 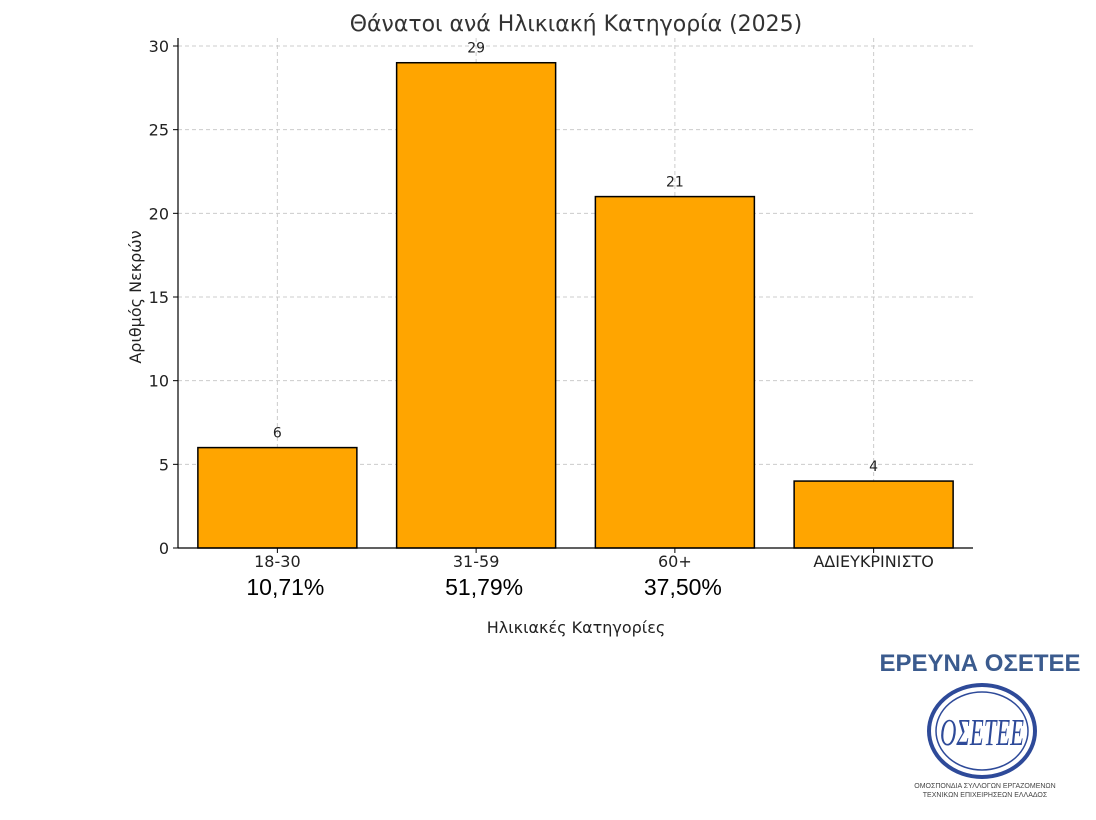 What do you see at coordinates (985, 795) in the screenshot?
I see `caption-line-2: ΤΕΧΝΙΚΩΝ ΕΠΙΧΕΙΡΗΣΕΩΝ ΕΛΛΑΔΟΣ` at bounding box center [985, 795].